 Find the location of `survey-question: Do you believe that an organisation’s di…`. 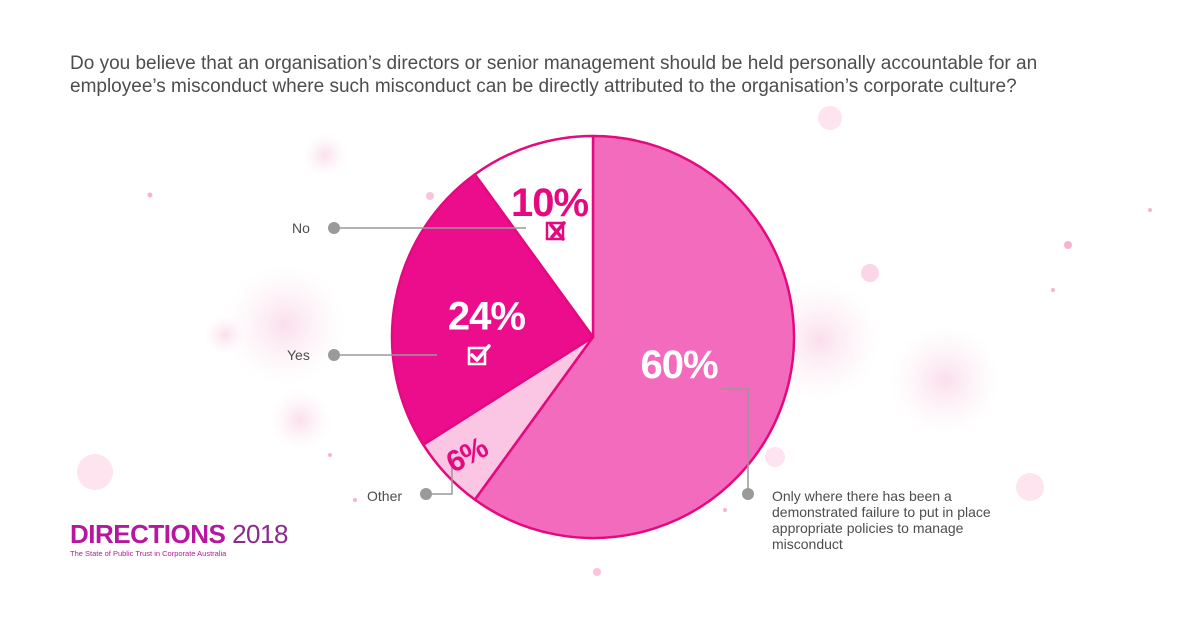

survey-question: Do you believe that an organisation’s di… is located at coordinates (554, 75).